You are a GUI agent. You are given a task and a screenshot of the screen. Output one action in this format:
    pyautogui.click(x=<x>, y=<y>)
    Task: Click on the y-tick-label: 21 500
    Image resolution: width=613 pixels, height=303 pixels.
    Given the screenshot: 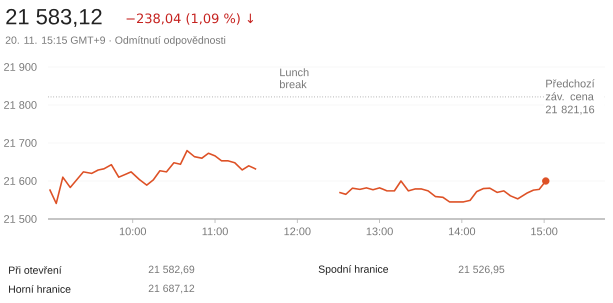 What is the action you would take?
    pyautogui.click(x=20, y=219)
    